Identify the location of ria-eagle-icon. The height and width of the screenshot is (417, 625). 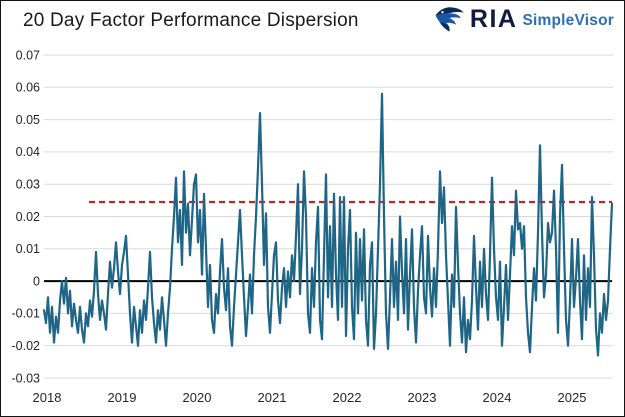
(449, 19).